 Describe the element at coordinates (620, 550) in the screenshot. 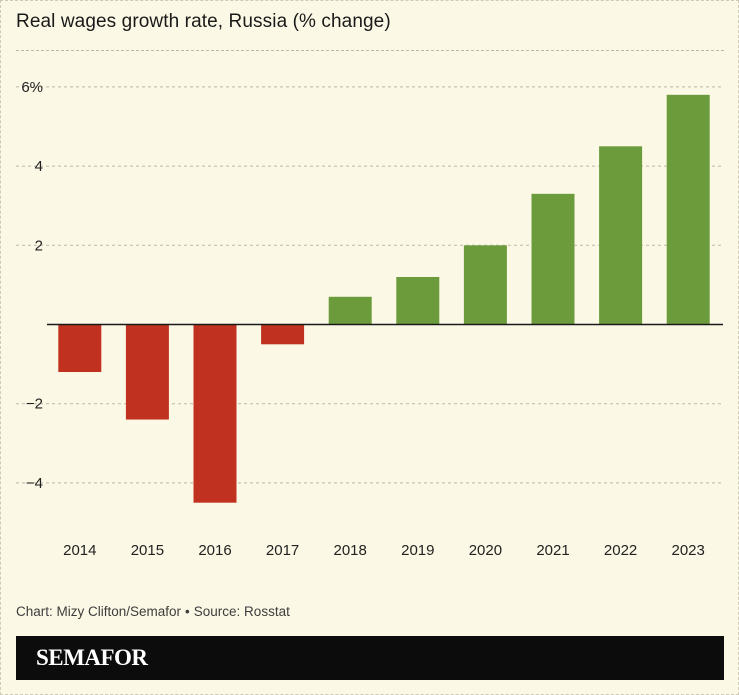

I see `x-tick-label-2022: 2022` at that location.